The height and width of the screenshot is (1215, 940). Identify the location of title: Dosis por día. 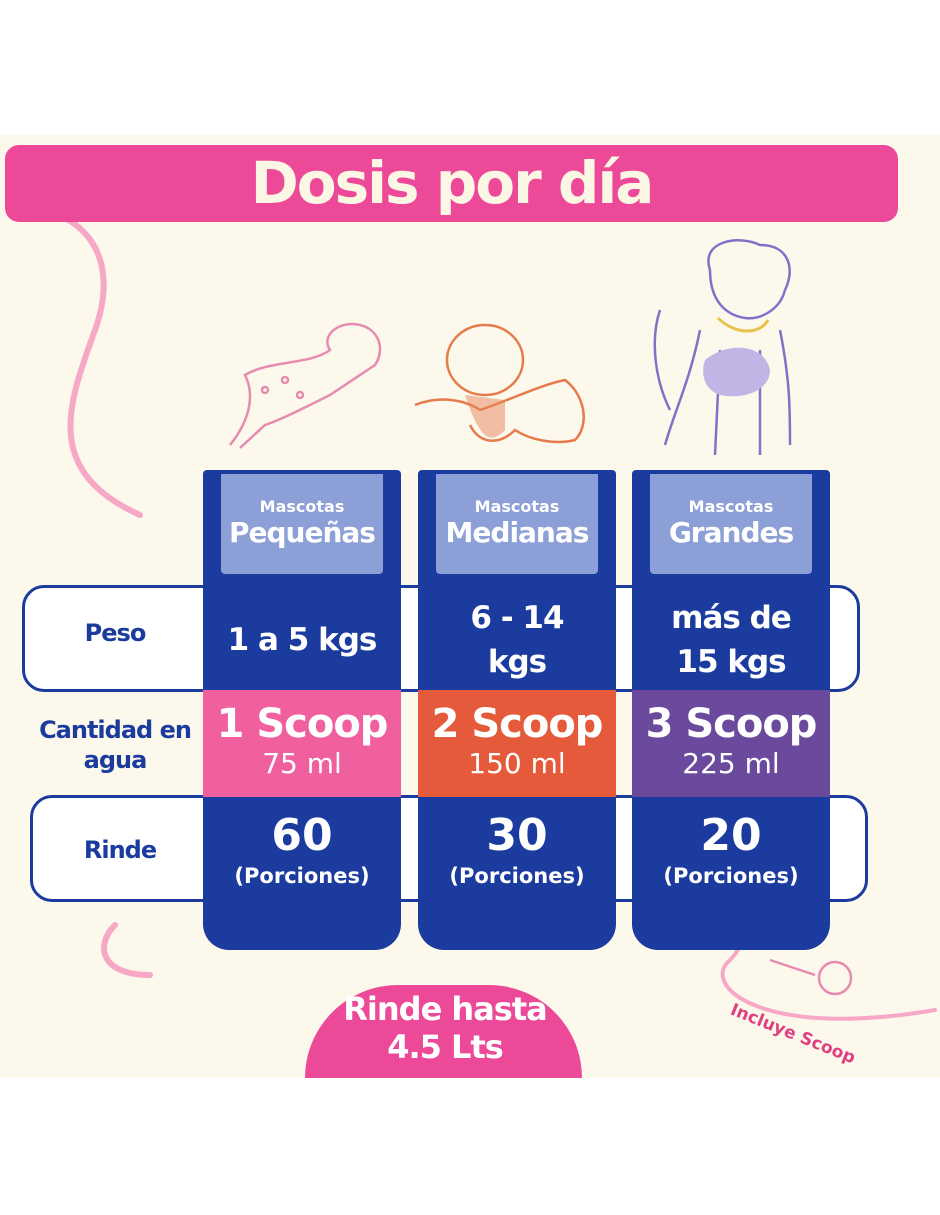
(452, 183).